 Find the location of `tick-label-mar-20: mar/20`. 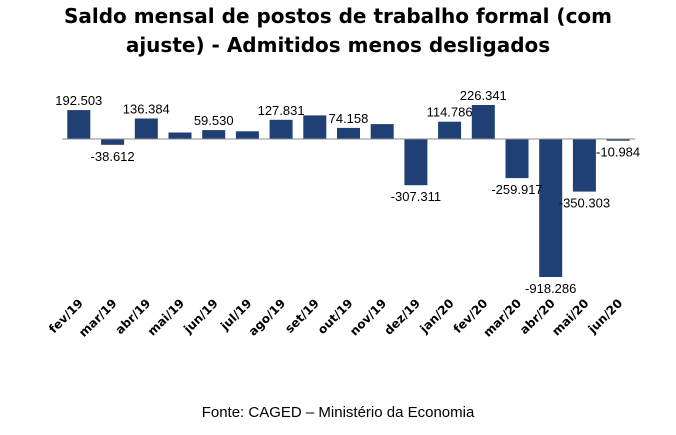

tick-label-mar-20: mar/20 is located at coordinates (503, 318).